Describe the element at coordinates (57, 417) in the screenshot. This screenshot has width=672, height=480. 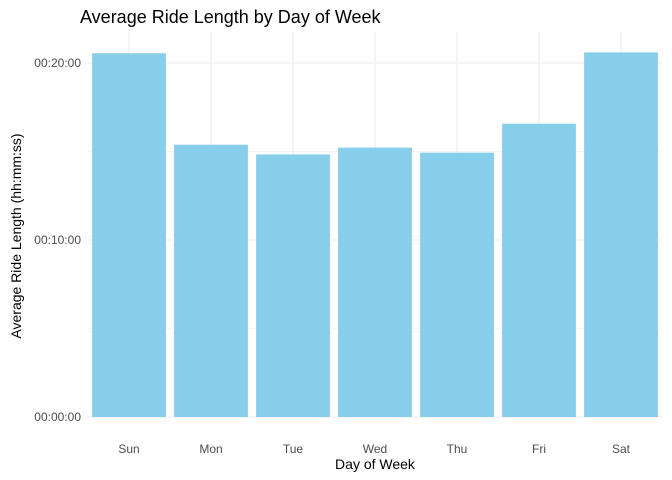
I see `y-tick-label: 00:00:00` at that location.